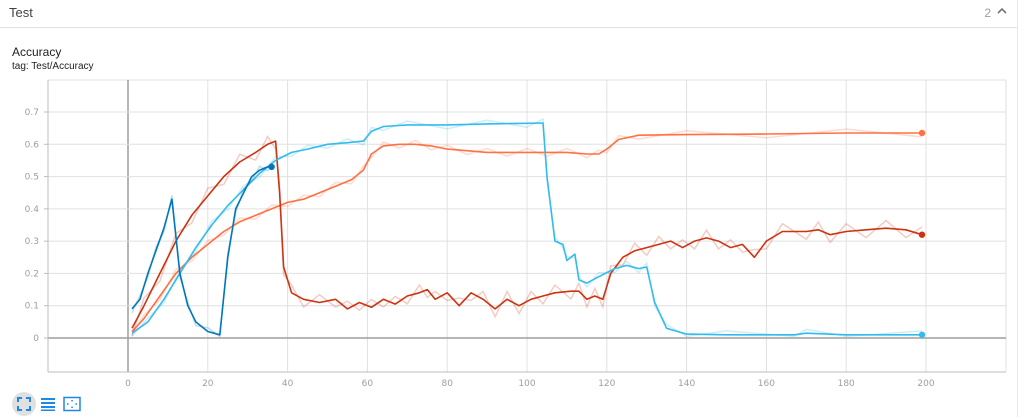 This screenshot has height=417, width=1024. I want to click on svg-text: 200, so click(925, 384).